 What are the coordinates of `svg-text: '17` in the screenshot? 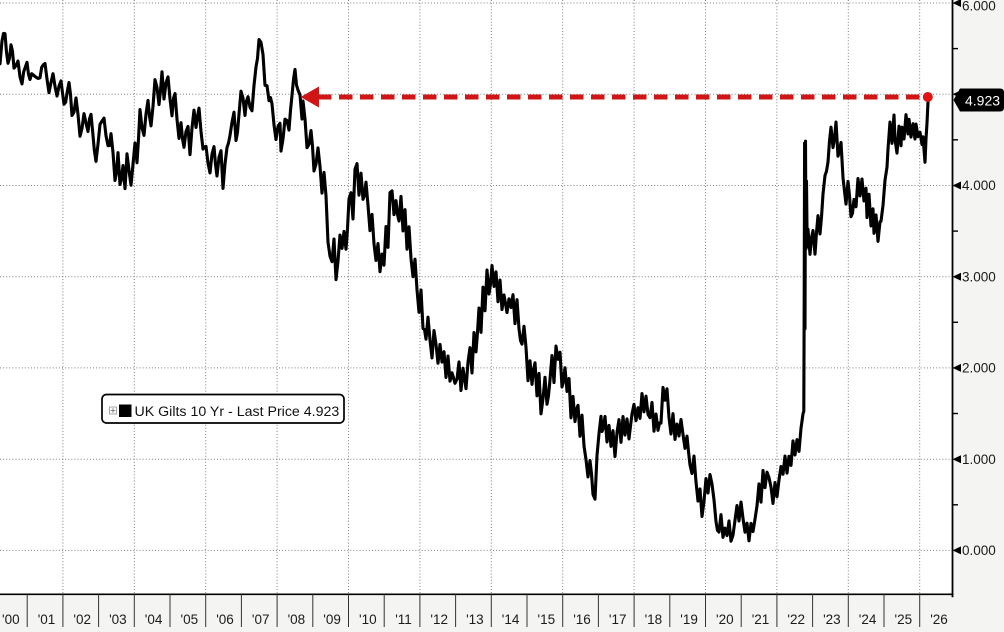 It's located at (618, 619).